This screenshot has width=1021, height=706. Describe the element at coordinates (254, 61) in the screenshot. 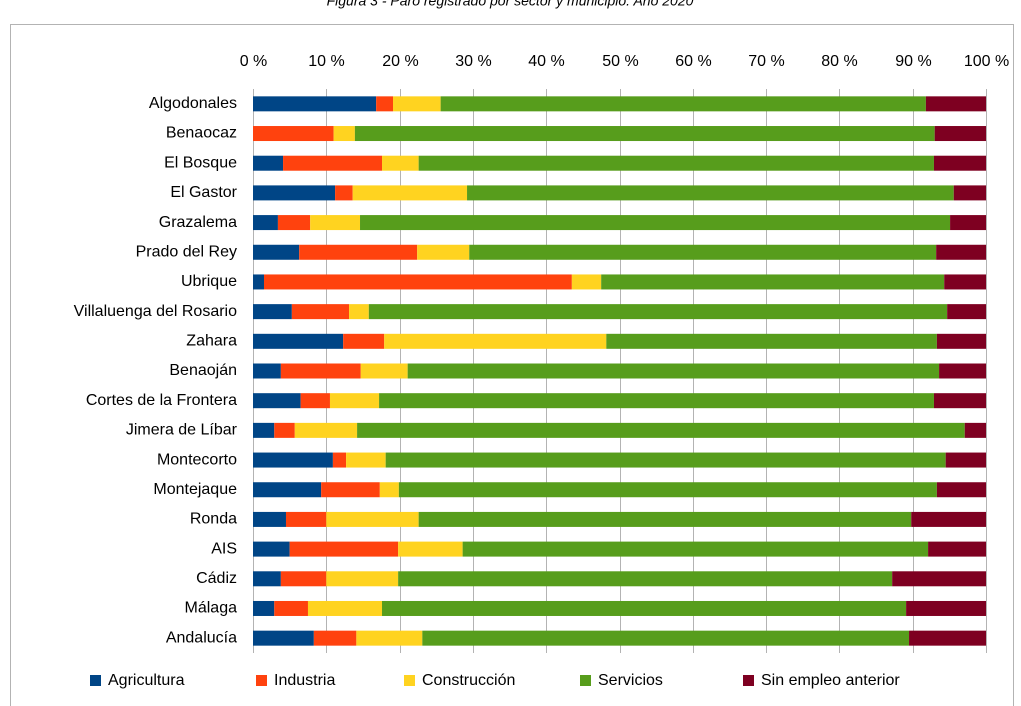

I see `x-tick-label: 0 %` at that location.